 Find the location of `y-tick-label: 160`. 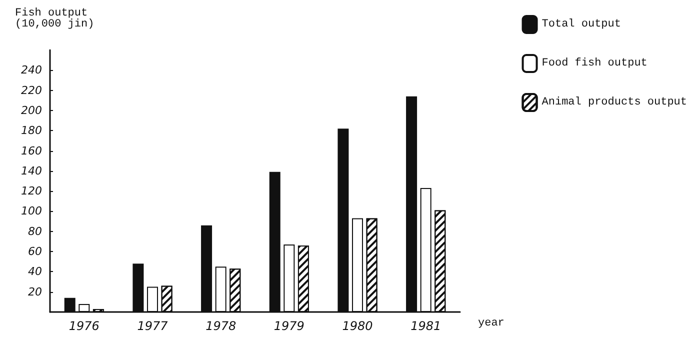

y-tick-label: 160 is located at coordinates (31, 151).